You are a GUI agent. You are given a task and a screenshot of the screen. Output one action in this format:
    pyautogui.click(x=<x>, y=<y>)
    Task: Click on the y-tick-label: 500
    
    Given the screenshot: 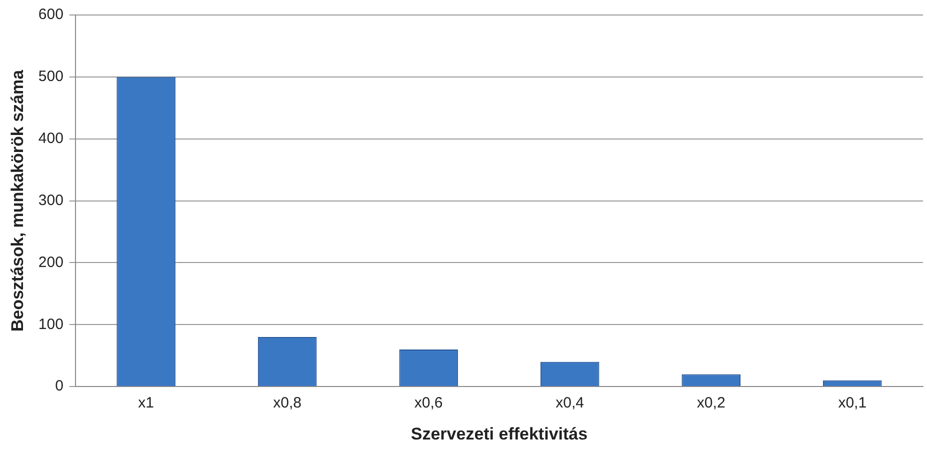 What is the action you would take?
    pyautogui.click(x=51, y=77)
    